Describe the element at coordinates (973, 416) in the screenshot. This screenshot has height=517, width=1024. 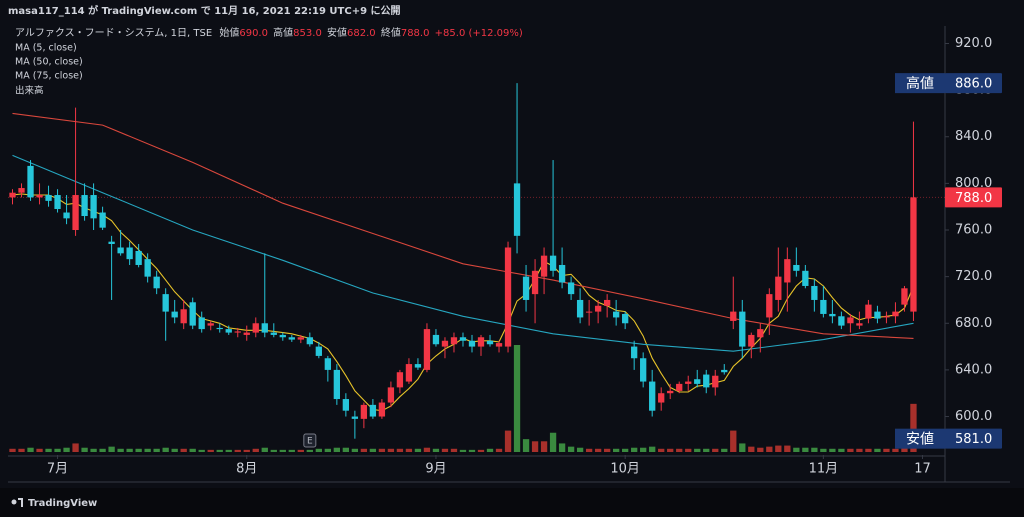
I see `y-tick-label: 600.0` at that location.